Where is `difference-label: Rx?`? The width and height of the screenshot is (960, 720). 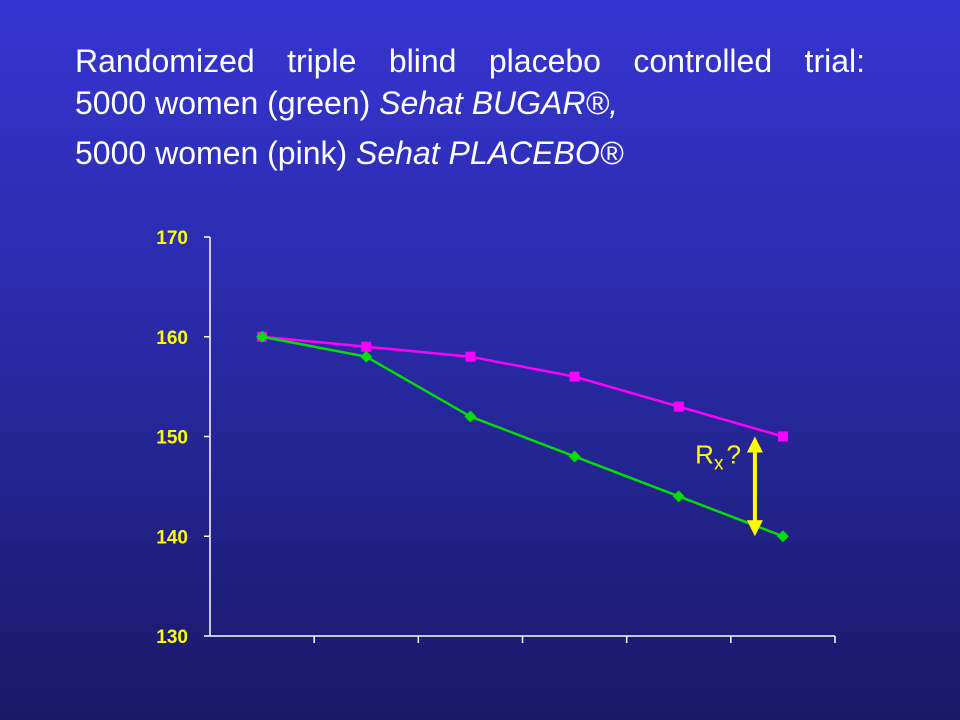
difference-label: Rx? is located at coordinates (718, 456).